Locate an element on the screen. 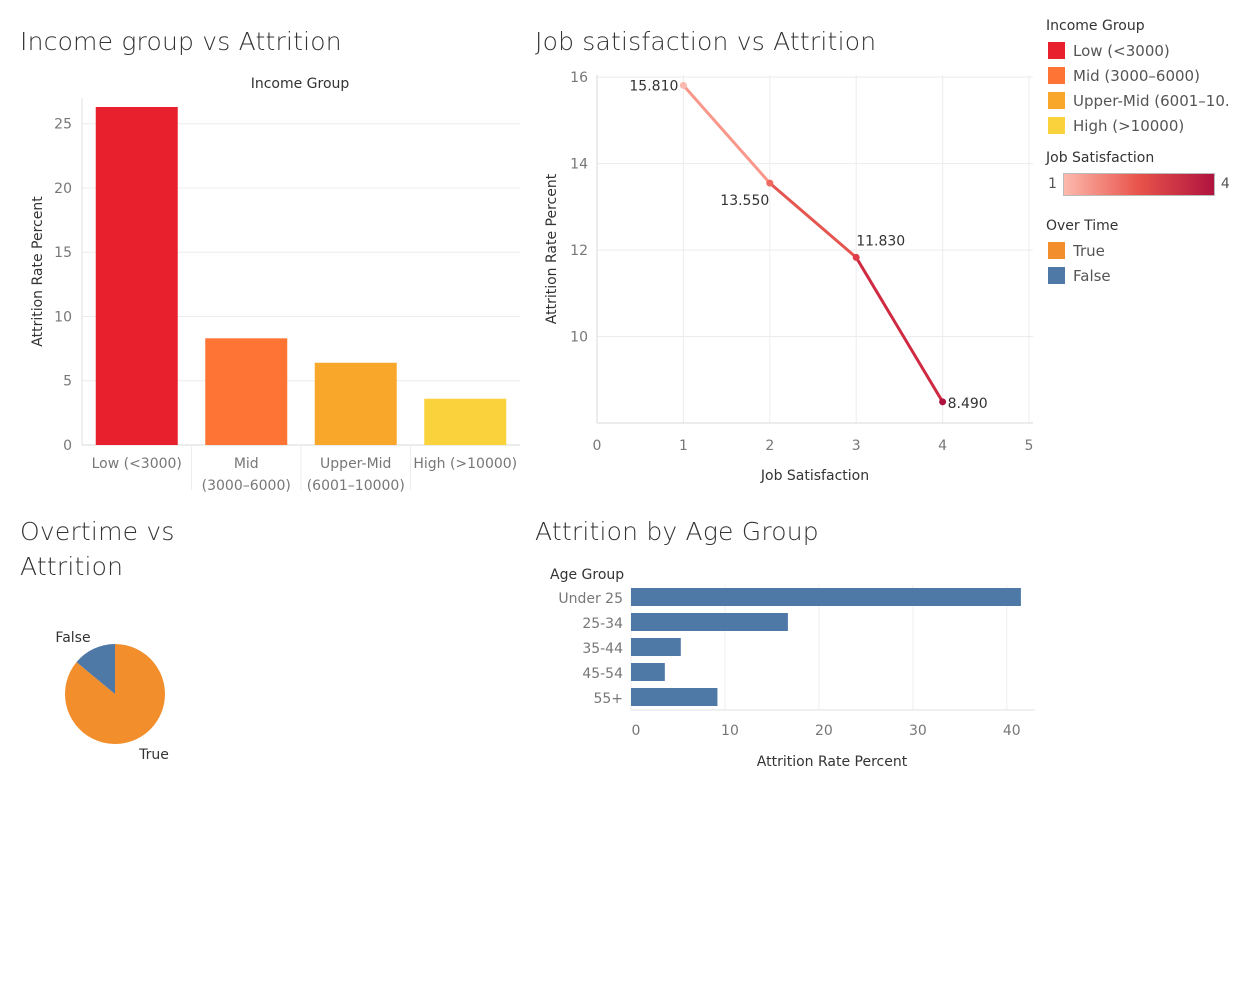 The width and height of the screenshot is (1249, 999). job-satisfaction-color-scale: 1 4 is located at coordinates (1146, 184).